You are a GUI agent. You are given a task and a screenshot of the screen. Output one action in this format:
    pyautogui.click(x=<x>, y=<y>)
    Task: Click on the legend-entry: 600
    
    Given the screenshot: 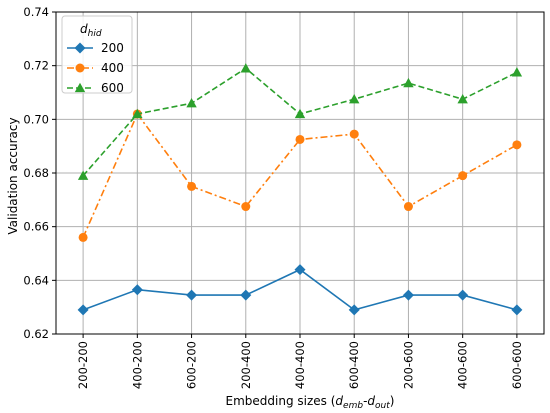 What is the action you would take?
    pyautogui.click(x=95, y=88)
    